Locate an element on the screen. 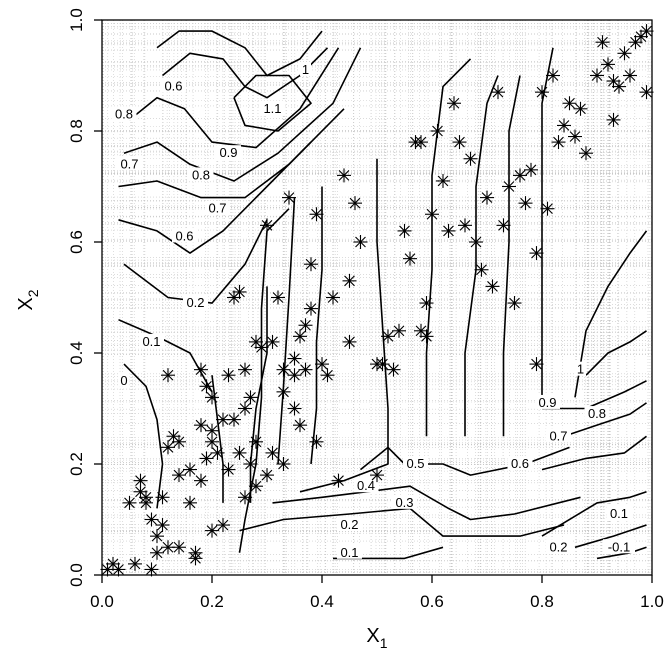  x-axis: 0.0 0.2 0.4 0.6 0.8 1.0 is located at coordinates (377, 593).